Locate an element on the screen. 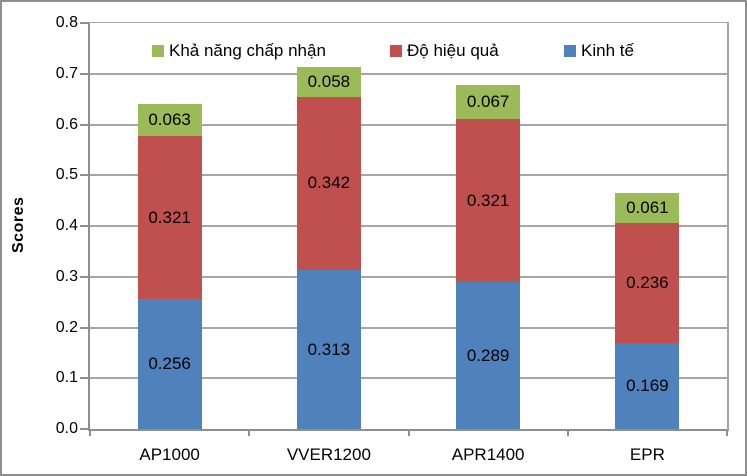 This screenshot has width=747, height=476. y-axis-tick-label: 0.7 is located at coordinates (66, 73).